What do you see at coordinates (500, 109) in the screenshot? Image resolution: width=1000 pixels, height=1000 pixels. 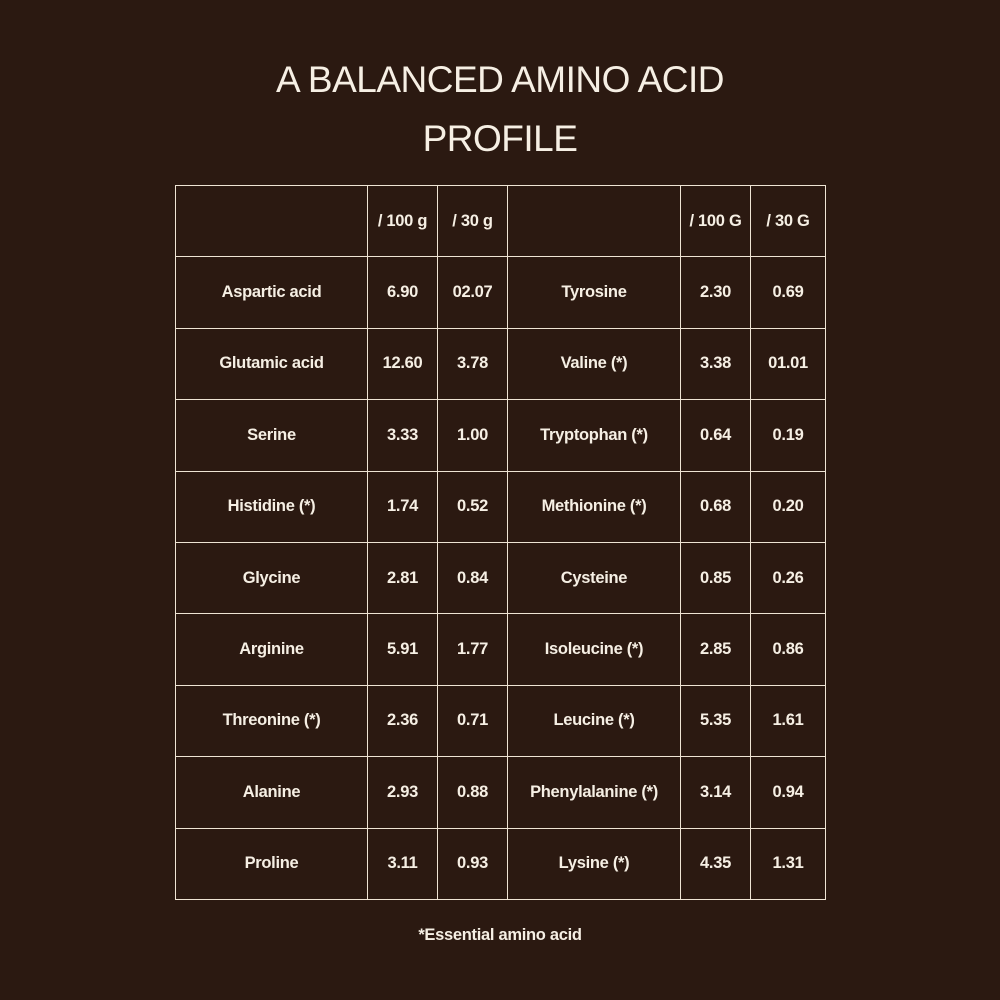 I see `page-title: A BALANCED AMINO ACID PROFILE` at bounding box center [500, 109].